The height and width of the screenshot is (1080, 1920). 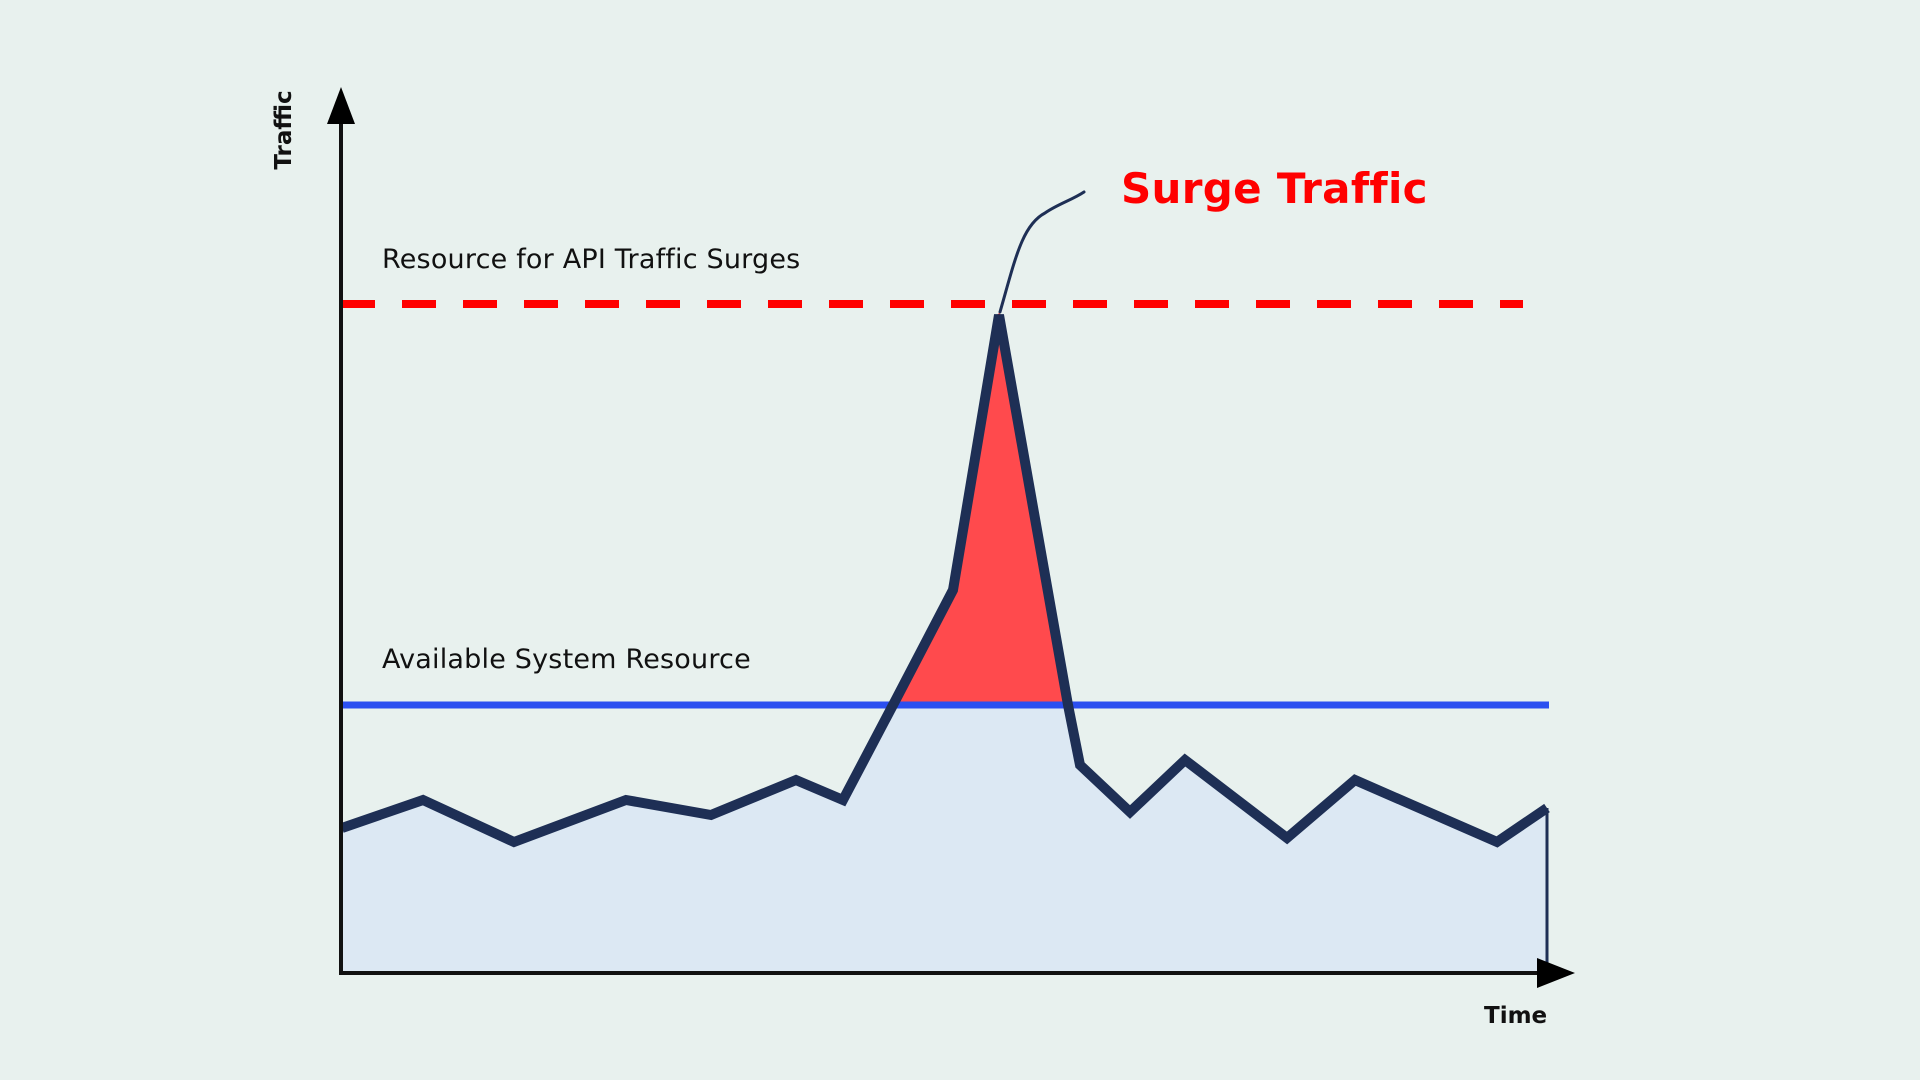 I want to click on surge-traffic-annotation: Surge Traffic, so click(x=1274, y=188).